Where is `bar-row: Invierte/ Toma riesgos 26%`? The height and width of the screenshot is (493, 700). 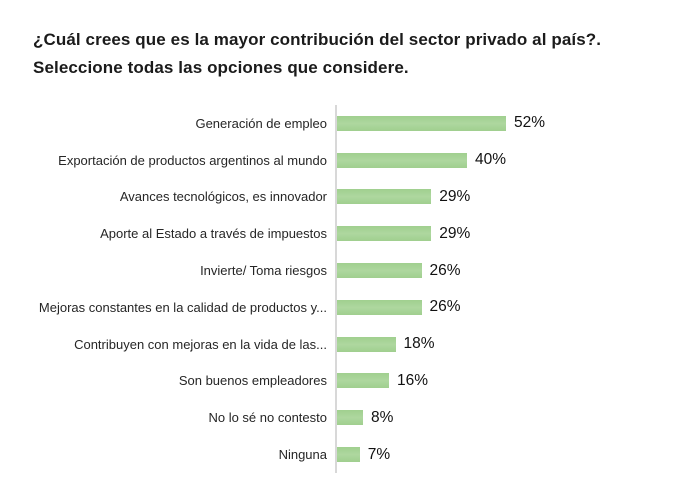 bar-row: Invierte/ Toma riesgos 26% is located at coordinates (350, 270).